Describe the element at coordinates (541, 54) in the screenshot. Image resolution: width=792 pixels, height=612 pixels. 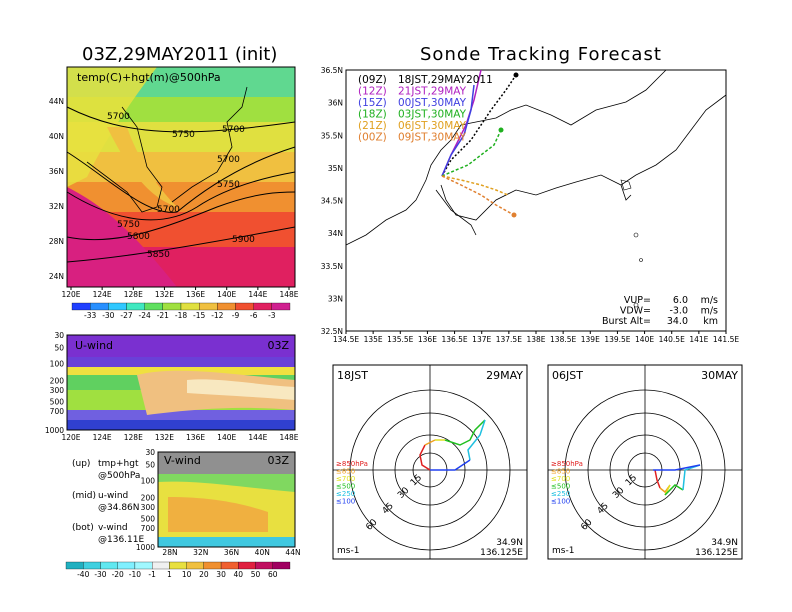
I see `right-title: Sonde Tracking Forecast` at that location.